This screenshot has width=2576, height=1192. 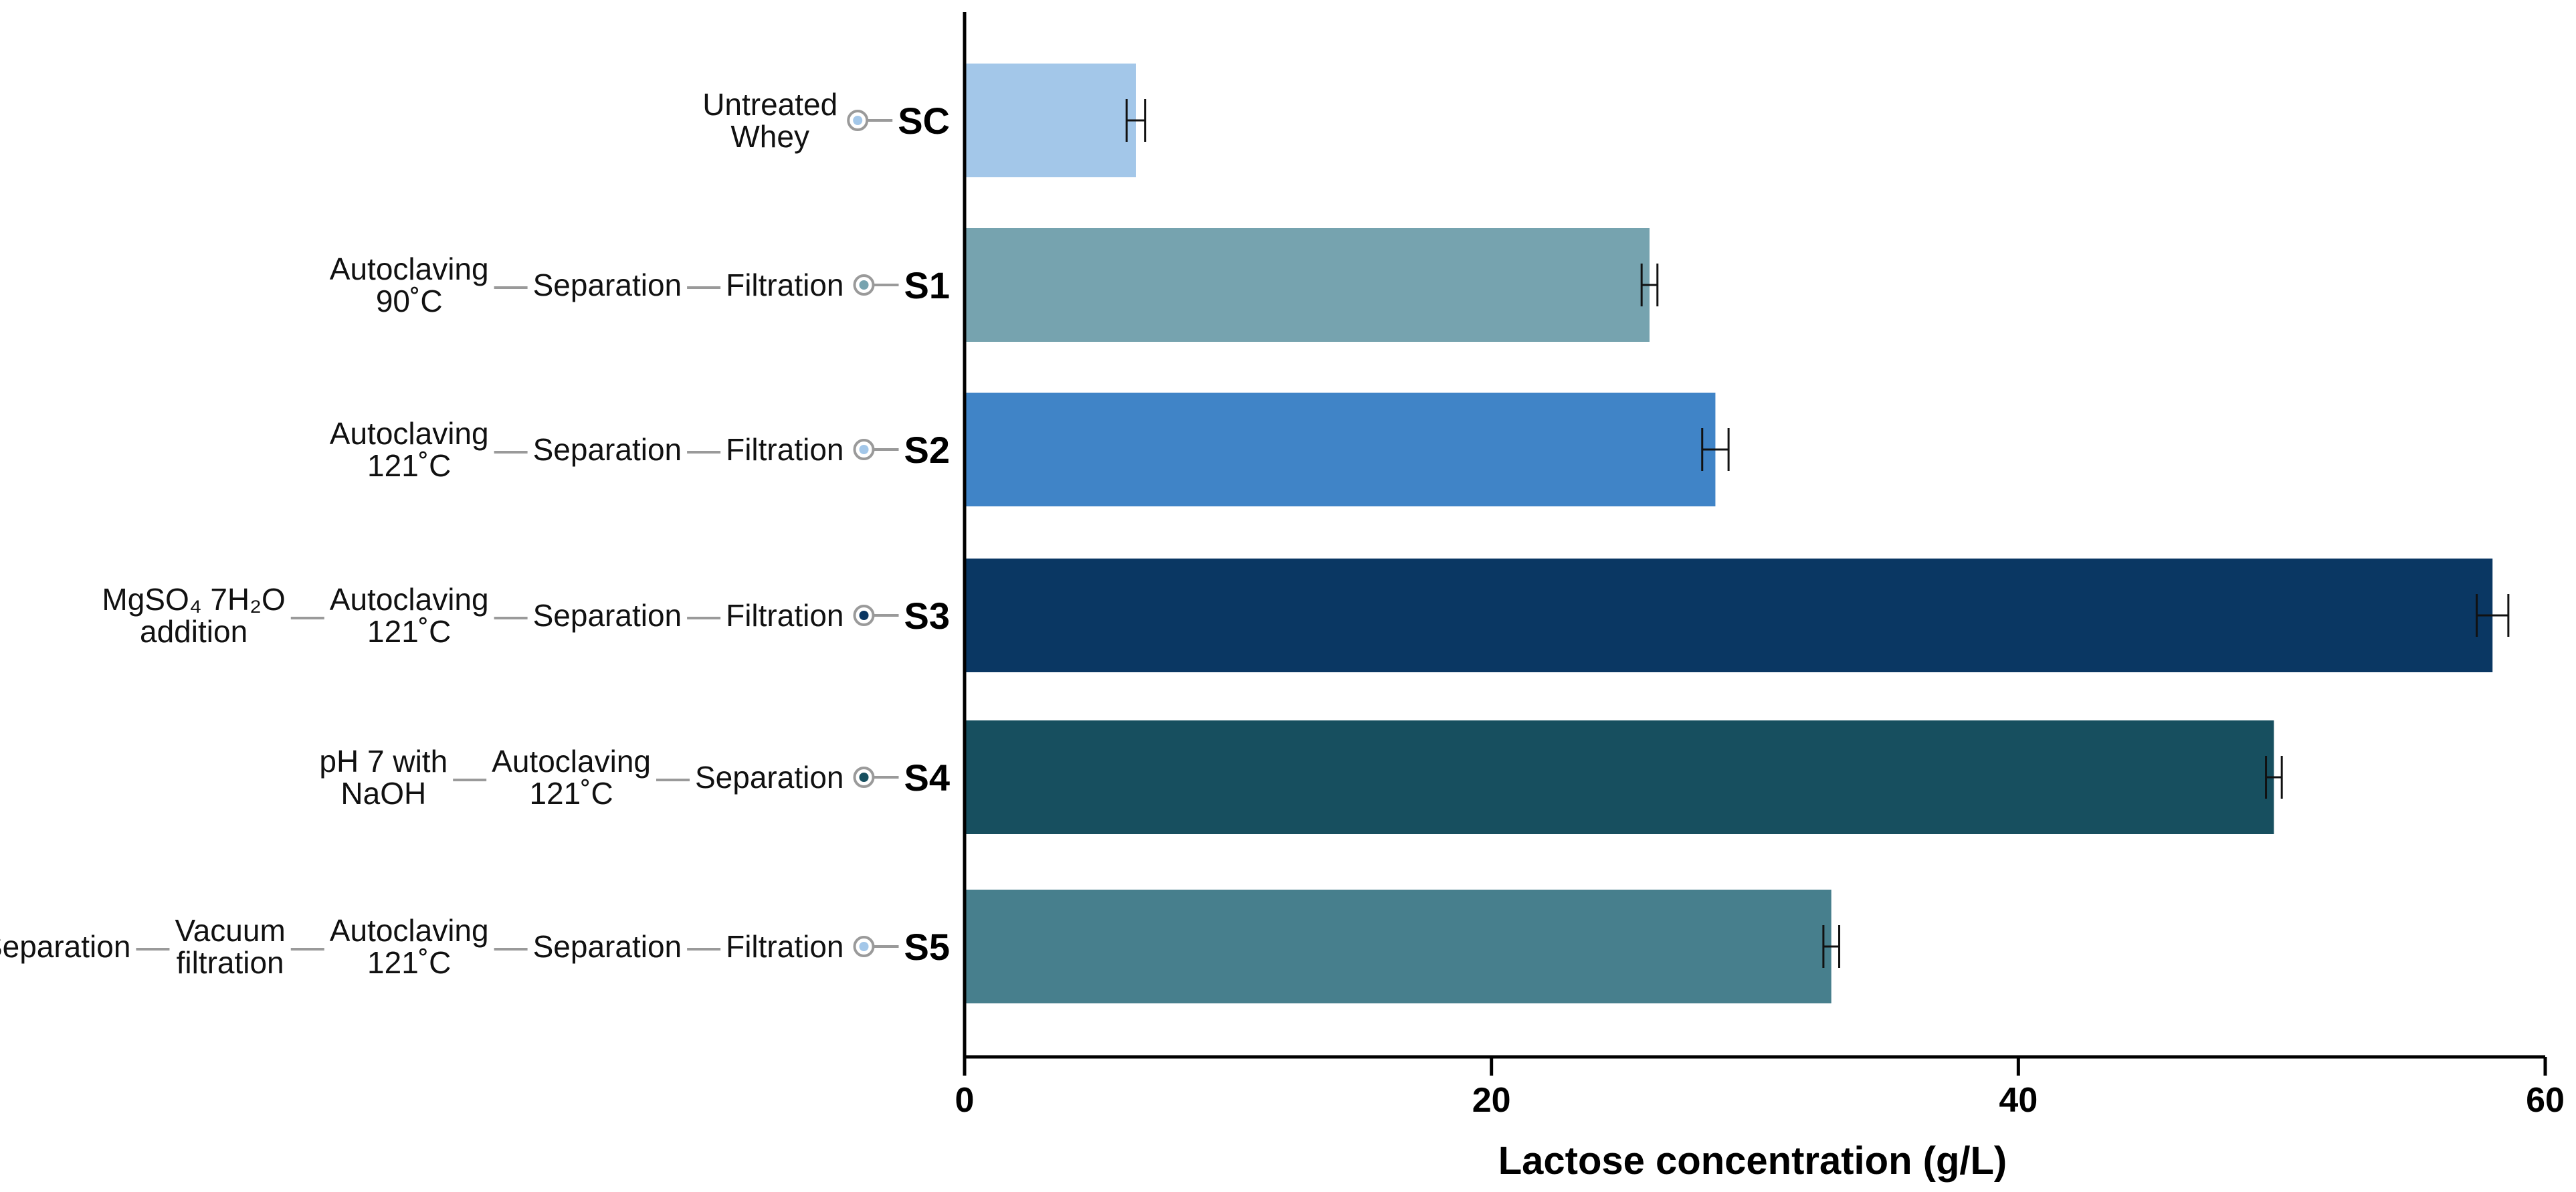 I want to click on process-step: Autoclaving 90˚C, so click(x=409, y=285).